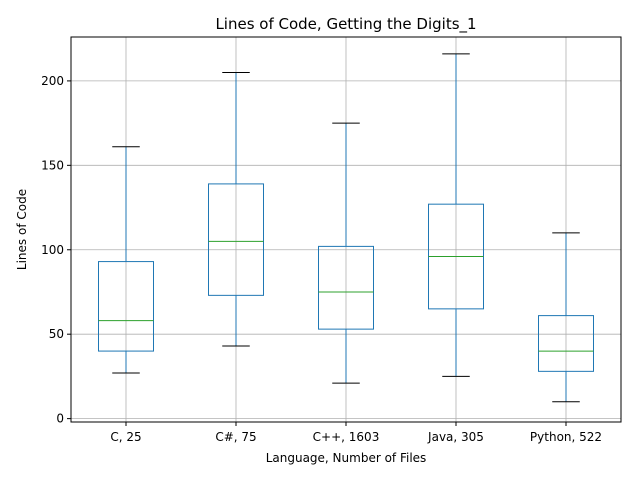 The image size is (640, 480). Describe the element at coordinates (566, 437) in the screenshot. I see `x-tick-label: Python, 522` at that location.